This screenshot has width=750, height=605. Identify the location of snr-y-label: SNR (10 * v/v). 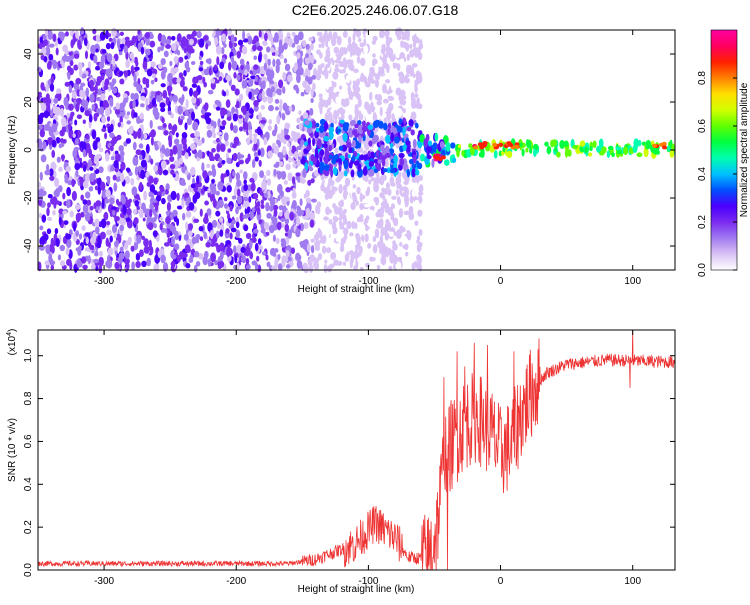
(12, 450).